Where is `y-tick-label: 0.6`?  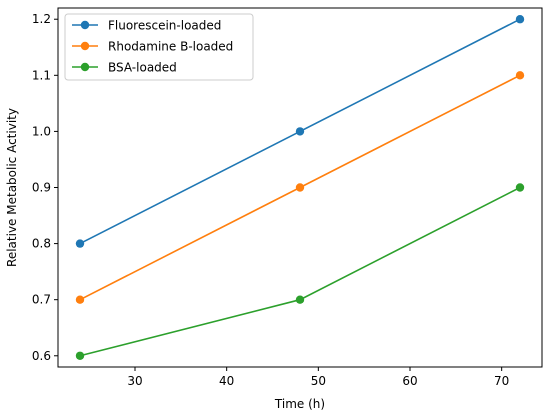
y-tick-label: 0.6 is located at coordinates (41, 356).